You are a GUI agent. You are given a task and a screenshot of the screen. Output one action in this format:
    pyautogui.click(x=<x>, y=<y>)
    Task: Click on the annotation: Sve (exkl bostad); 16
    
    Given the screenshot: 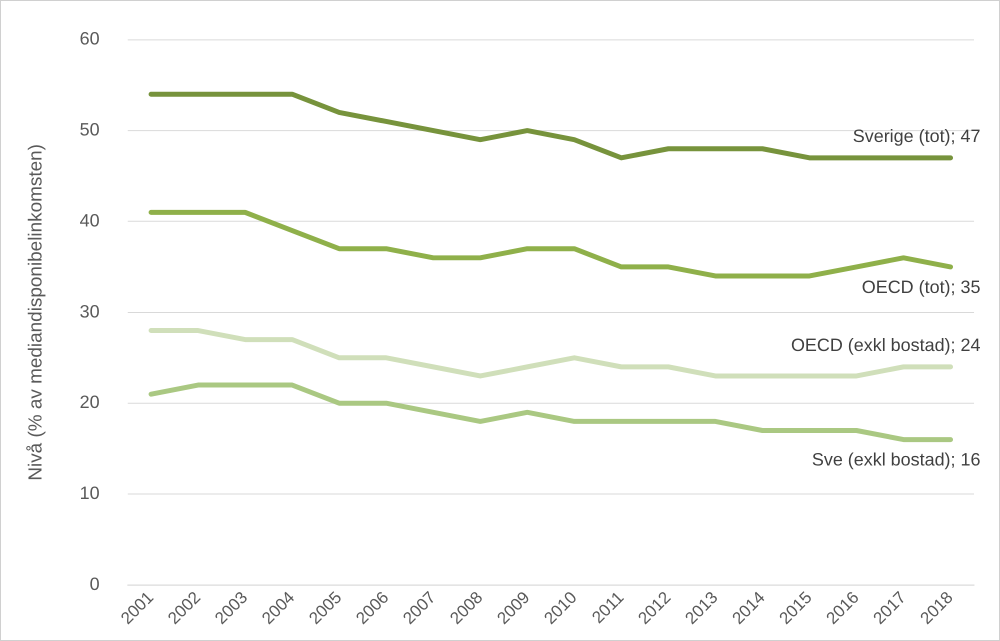 What is the action you would take?
    pyautogui.click(x=896, y=459)
    